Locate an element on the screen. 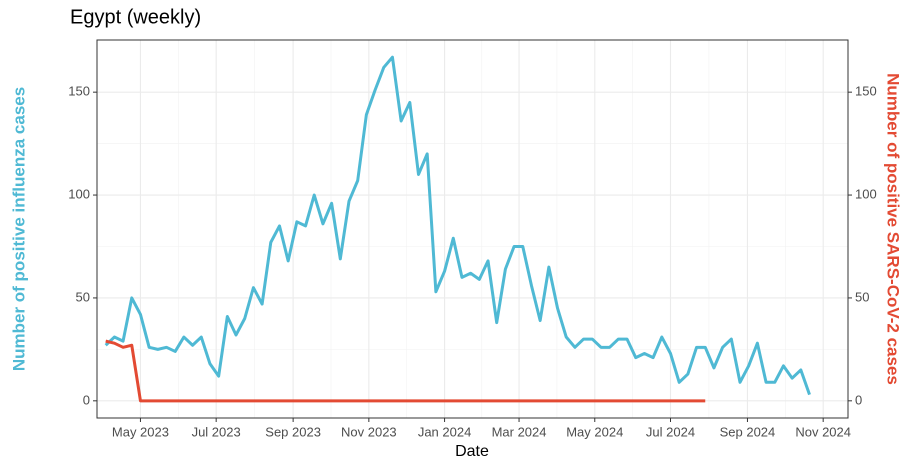  x-tick-label: Sep 2024 is located at coordinates (748, 431).